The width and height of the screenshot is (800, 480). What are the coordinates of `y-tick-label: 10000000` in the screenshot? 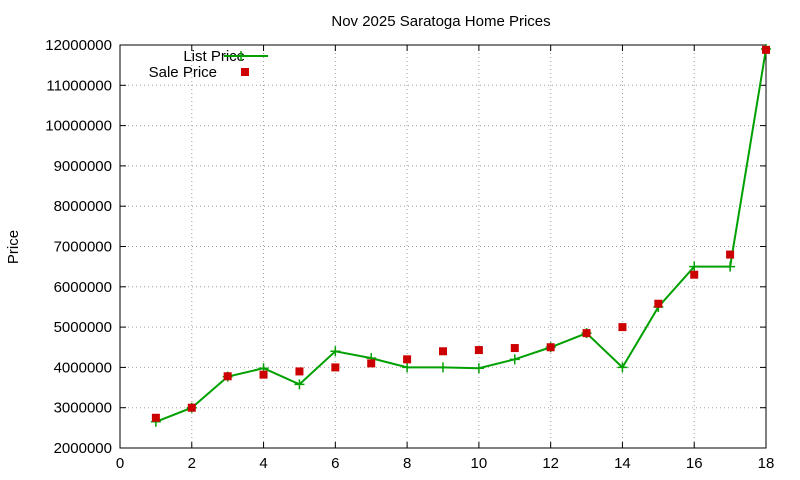 It's located at (78, 126).